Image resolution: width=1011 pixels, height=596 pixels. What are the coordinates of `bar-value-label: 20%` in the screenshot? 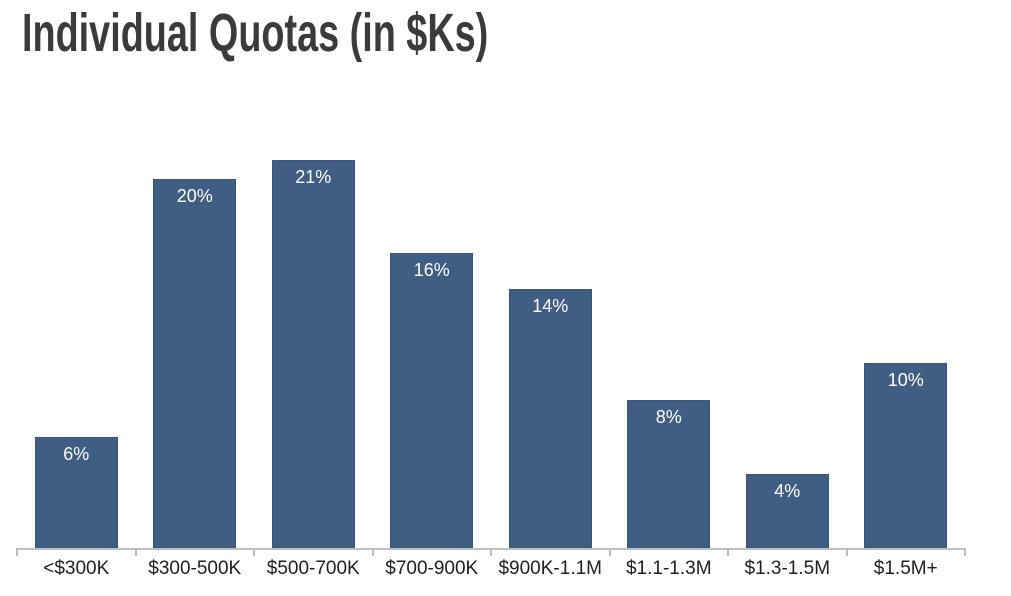 It's located at (194, 196).